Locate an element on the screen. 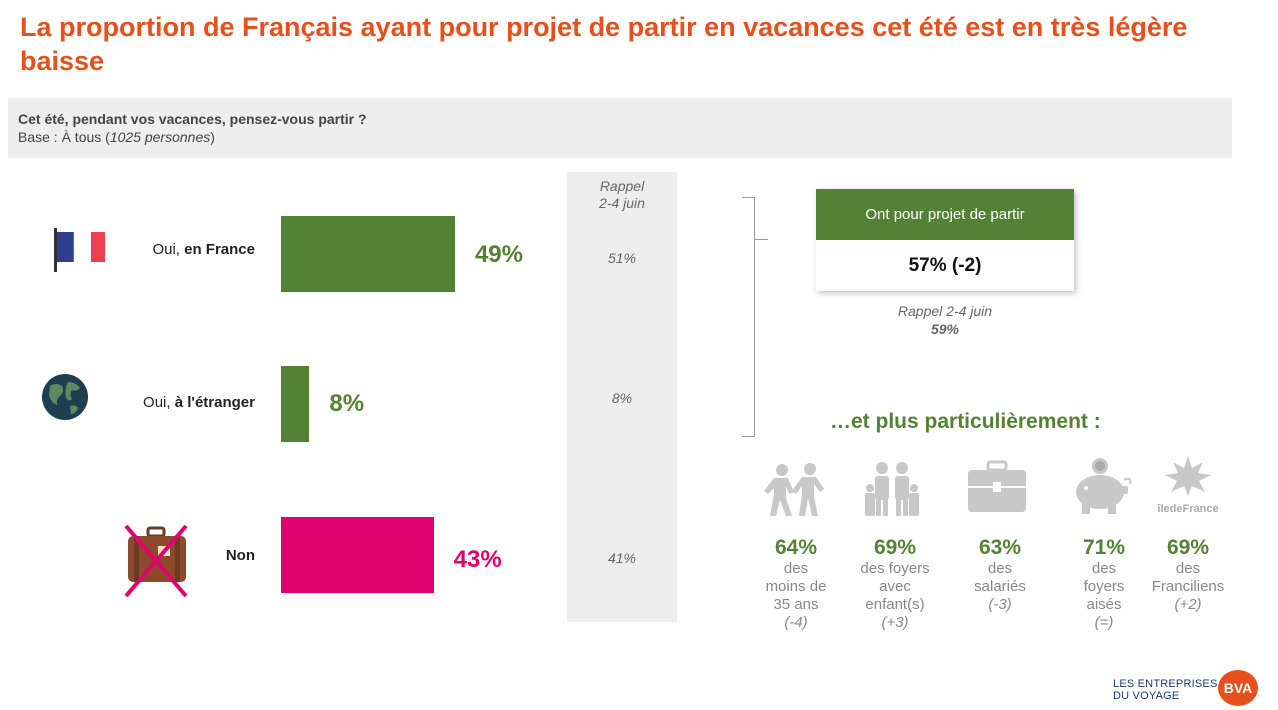 The image size is (1278, 710). bar-non is located at coordinates (357, 555).